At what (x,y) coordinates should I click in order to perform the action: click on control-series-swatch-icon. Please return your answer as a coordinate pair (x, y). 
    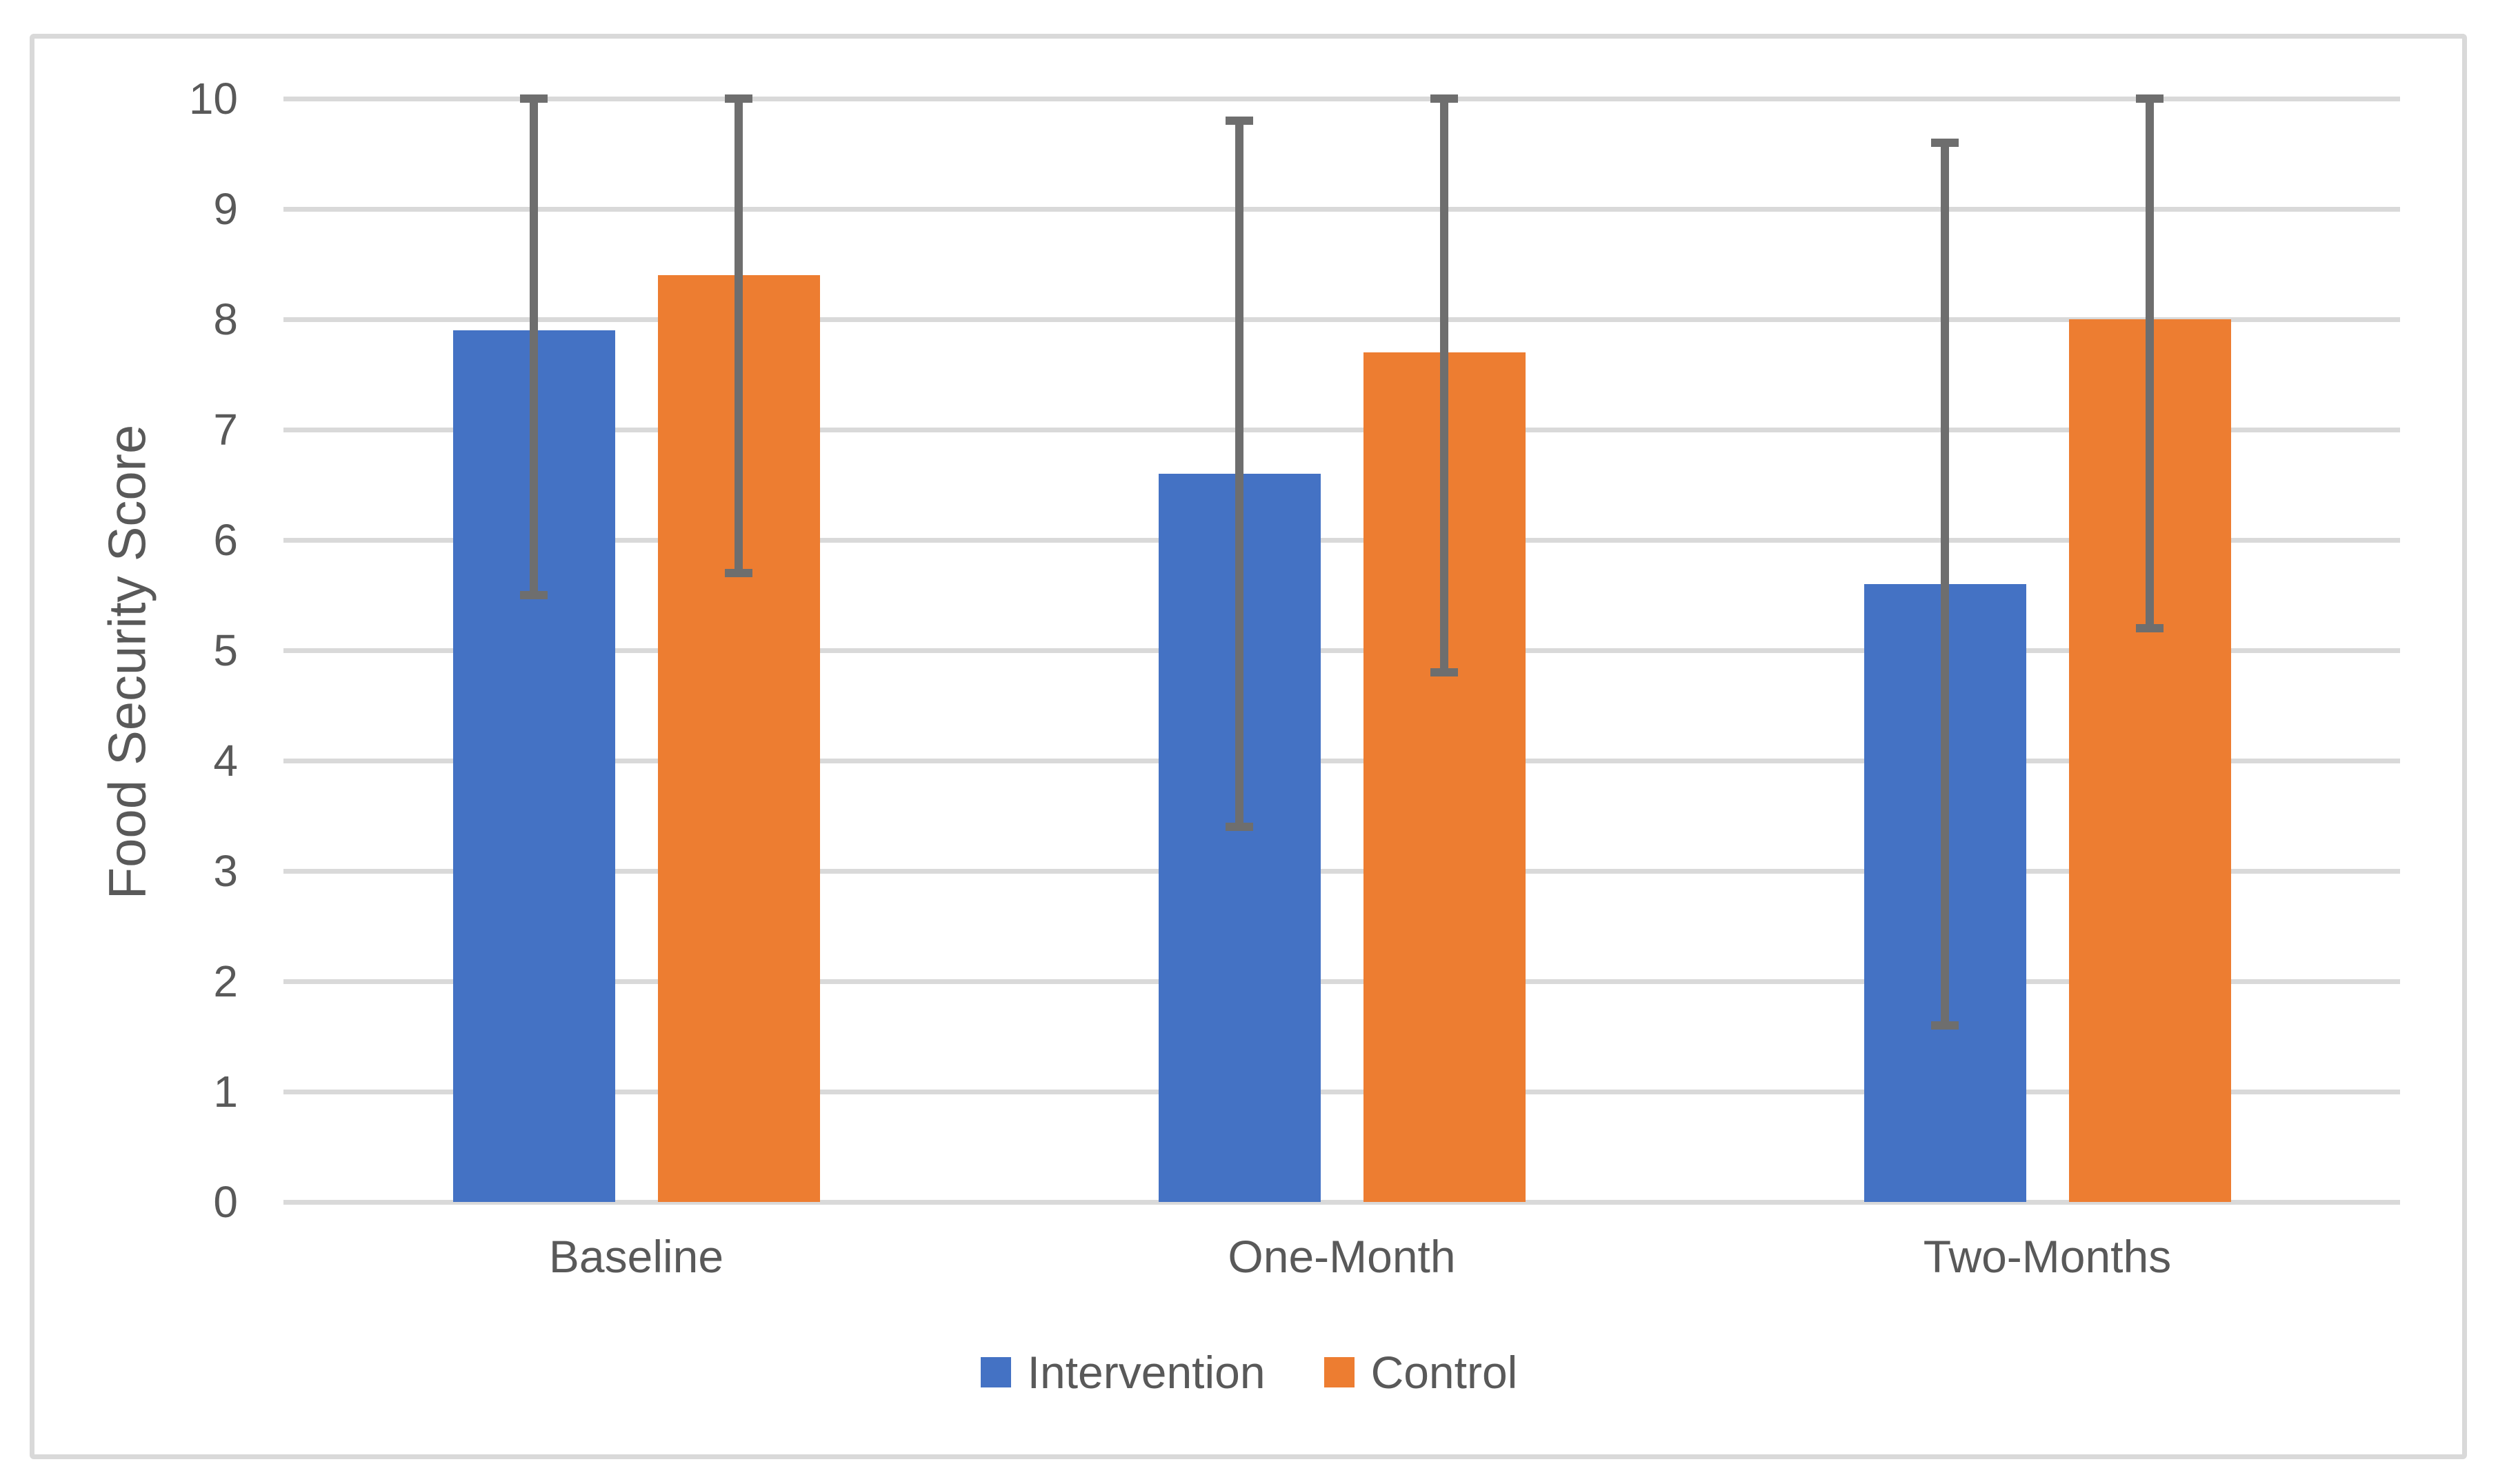
    Looking at the image, I should click on (1339, 1372).